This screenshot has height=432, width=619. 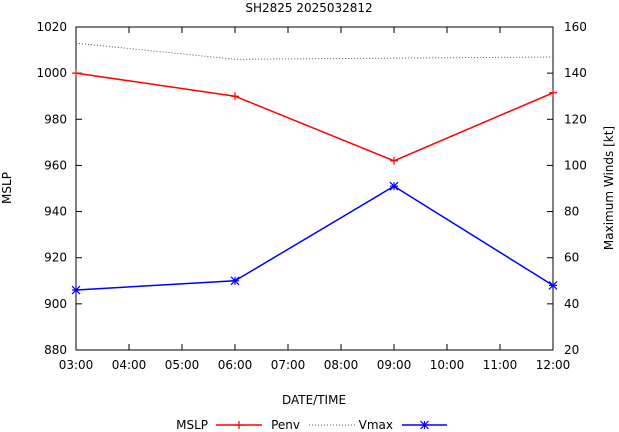 I want to click on x-tick-label: 09:00, so click(x=394, y=365).